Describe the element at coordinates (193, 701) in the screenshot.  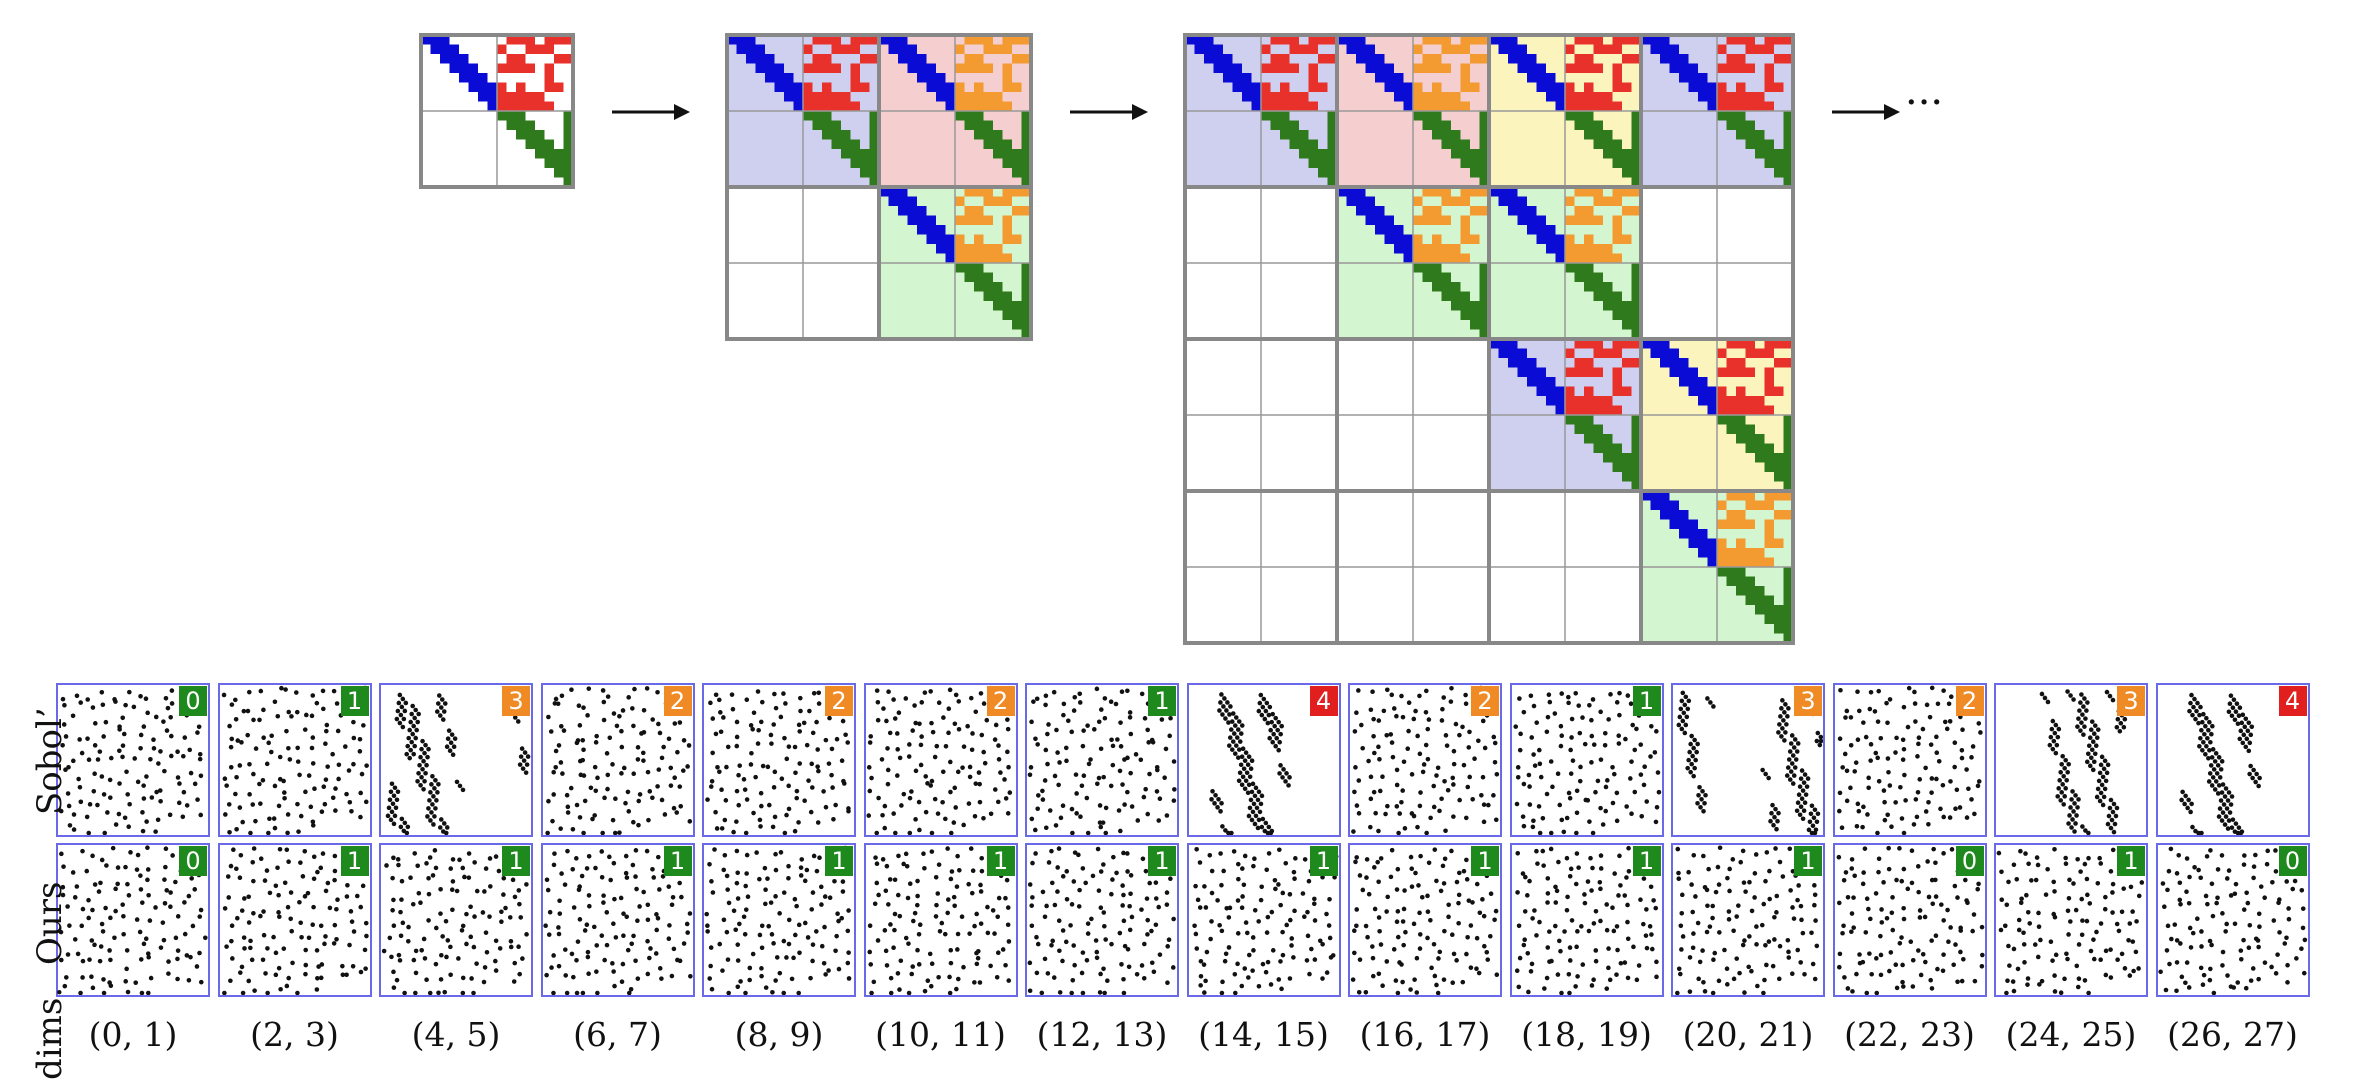
I see `quality-badge: 0` at that location.